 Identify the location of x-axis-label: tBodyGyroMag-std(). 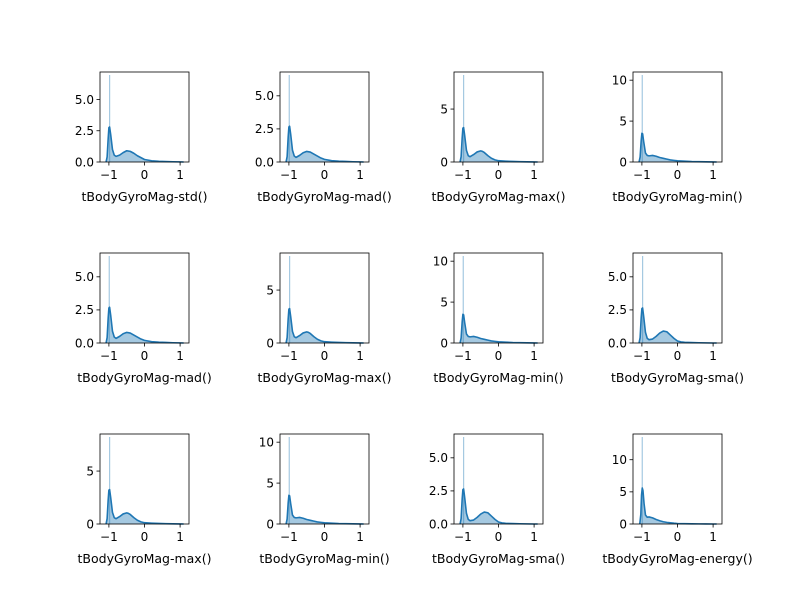
(144, 196).